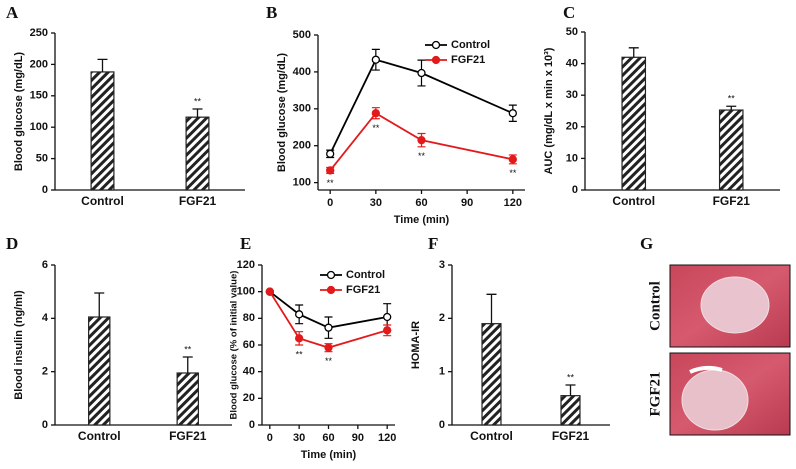 Image resolution: width=796 pixels, height=469 pixels. What do you see at coordinates (249, 345) in the screenshot?
I see `y-tick-label: 60` at bounding box center [249, 345].